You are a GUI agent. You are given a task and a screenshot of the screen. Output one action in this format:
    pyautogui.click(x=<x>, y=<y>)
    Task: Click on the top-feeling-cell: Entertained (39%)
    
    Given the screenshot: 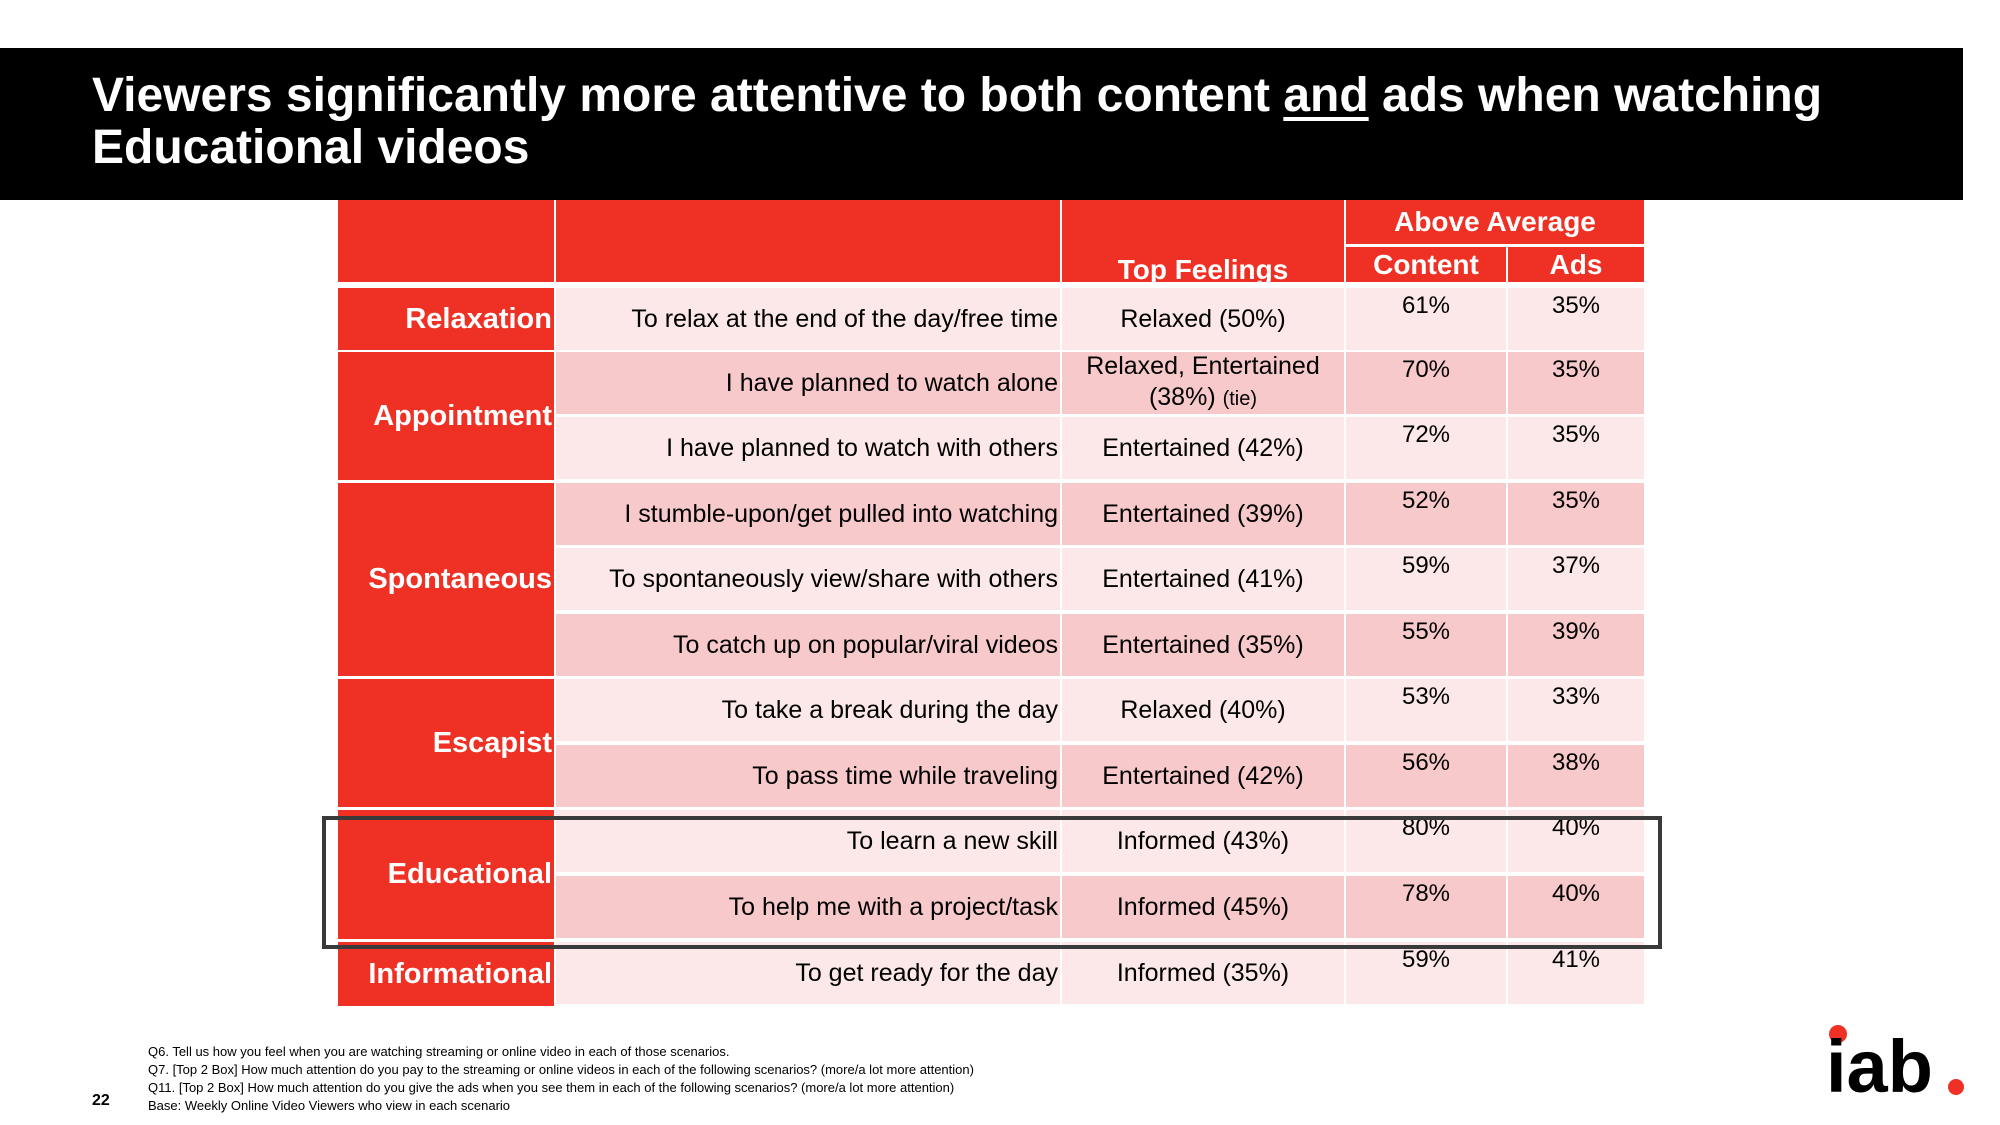 What is the action you would take?
    pyautogui.click(x=1203, y=514)
    